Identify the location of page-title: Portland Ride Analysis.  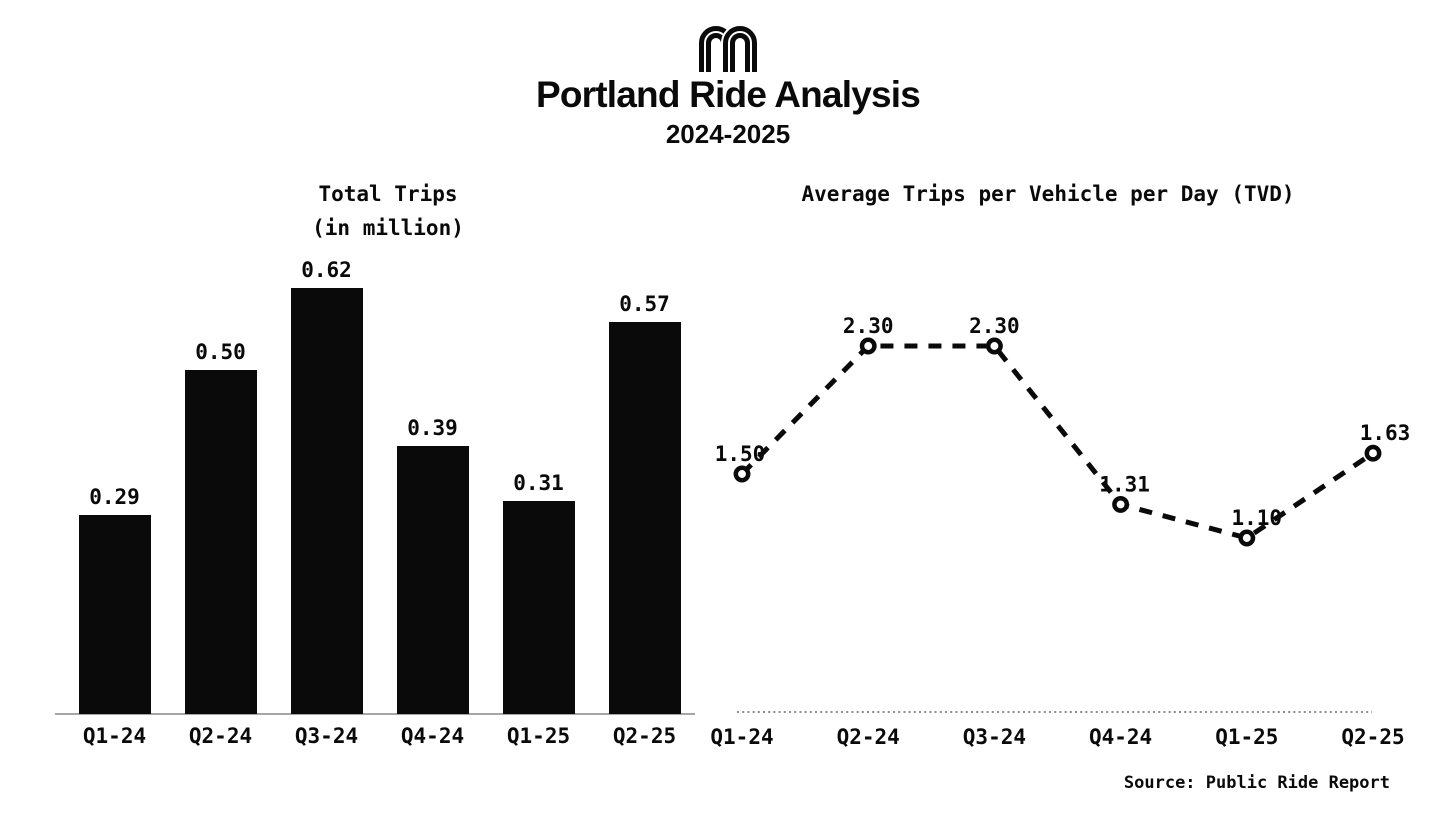
(728, 94).